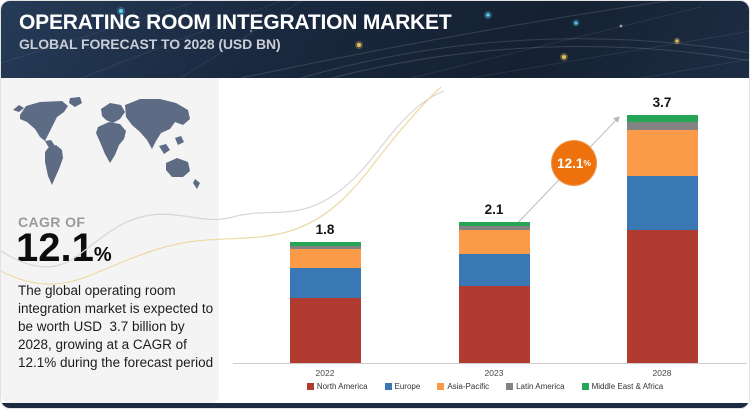 The height and width of the screenshot is (409, 750). What do you see at coordinates (627, 386) in the screenshot?
I see `legend-label: Middle East & Africa` at bounding box center [627, 386].